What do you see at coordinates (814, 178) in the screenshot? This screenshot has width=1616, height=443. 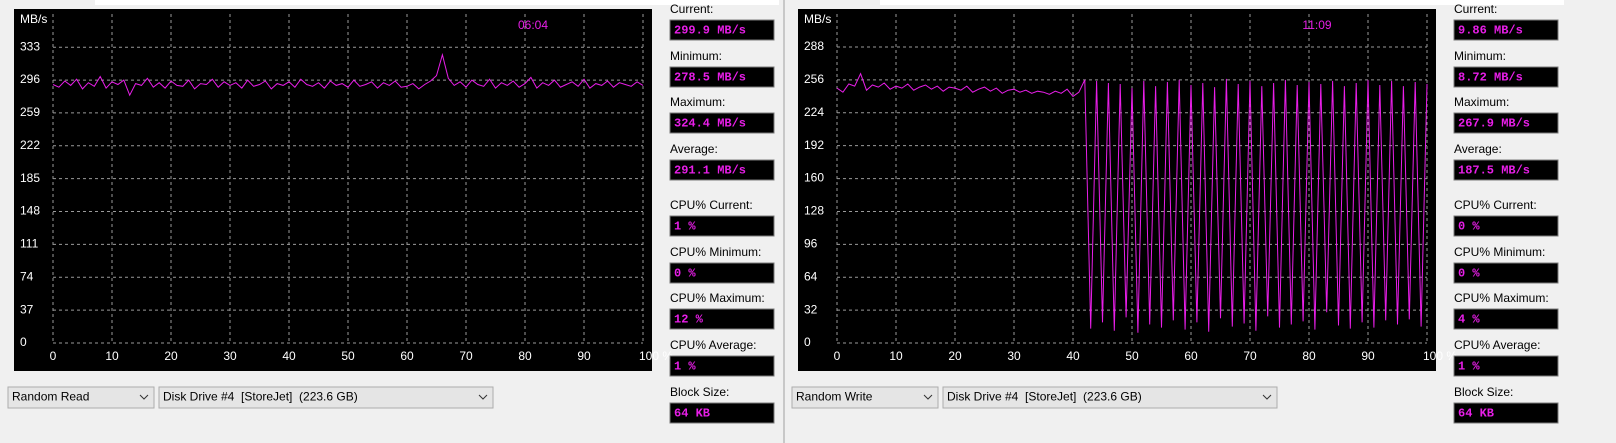 I see `y-tick-label: 160` at bounding box center [814, 178].